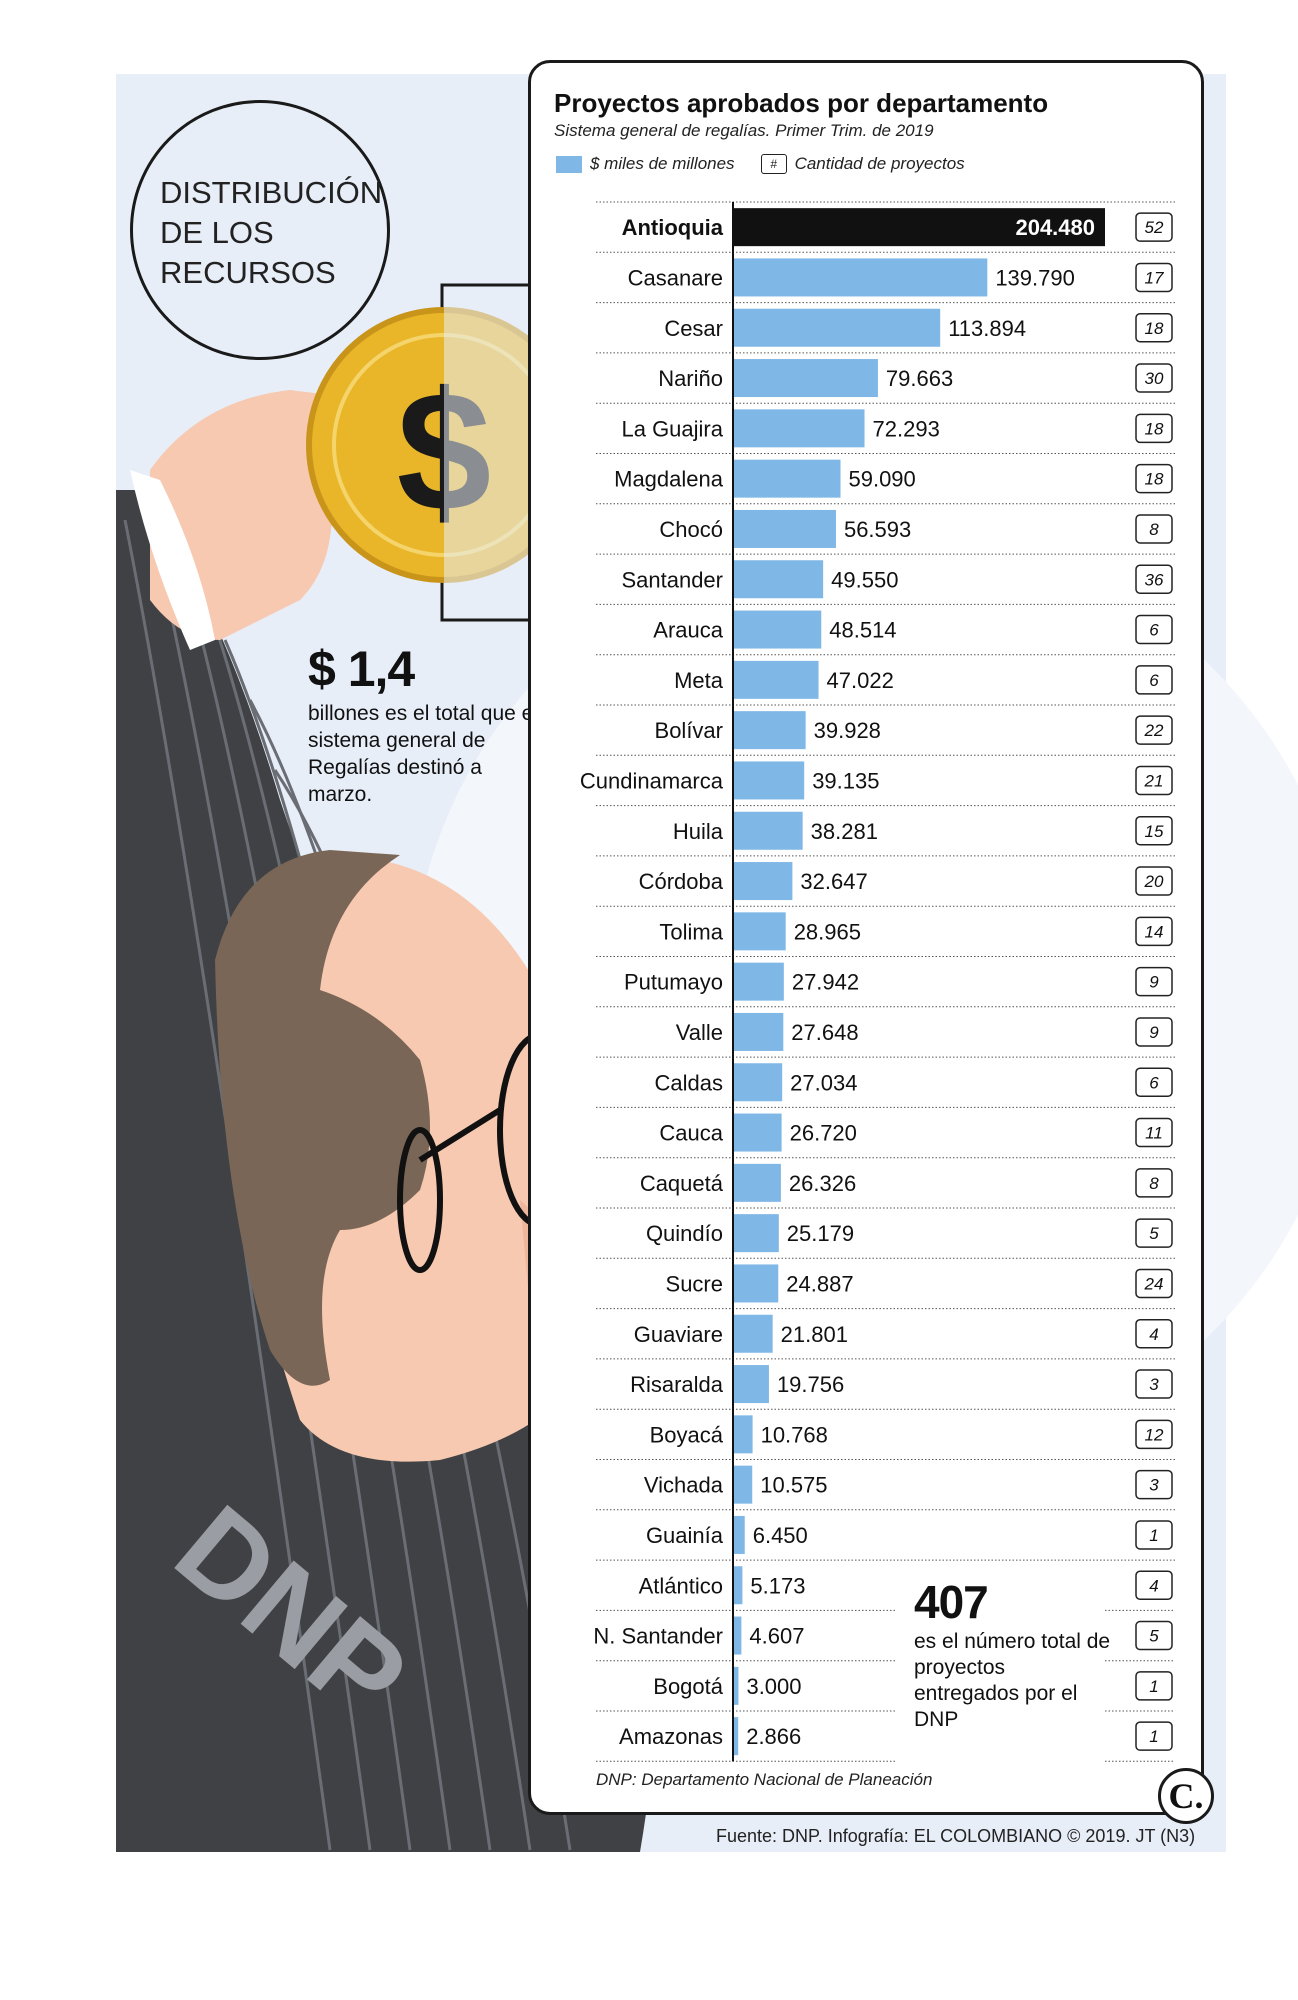  Describe the element at coordinates (776, 1636) in the screenshot. I see `value-label: 4.607` at that location.